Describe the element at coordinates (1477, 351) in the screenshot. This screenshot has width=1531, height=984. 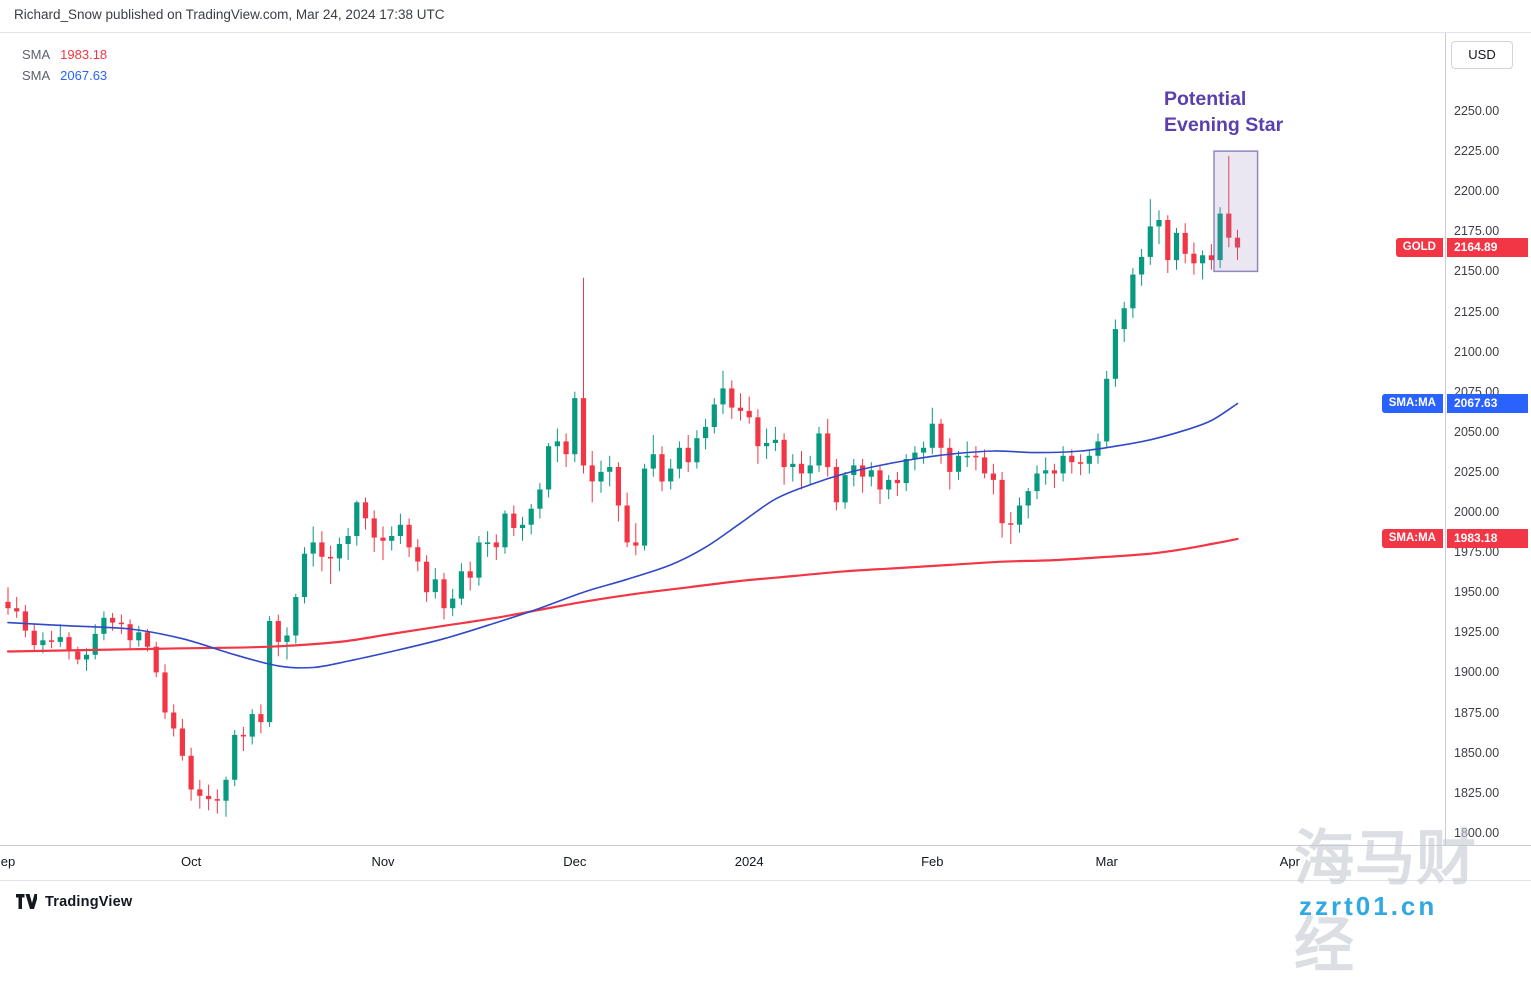
I see `price-tick-label: 2100.00` at that location.